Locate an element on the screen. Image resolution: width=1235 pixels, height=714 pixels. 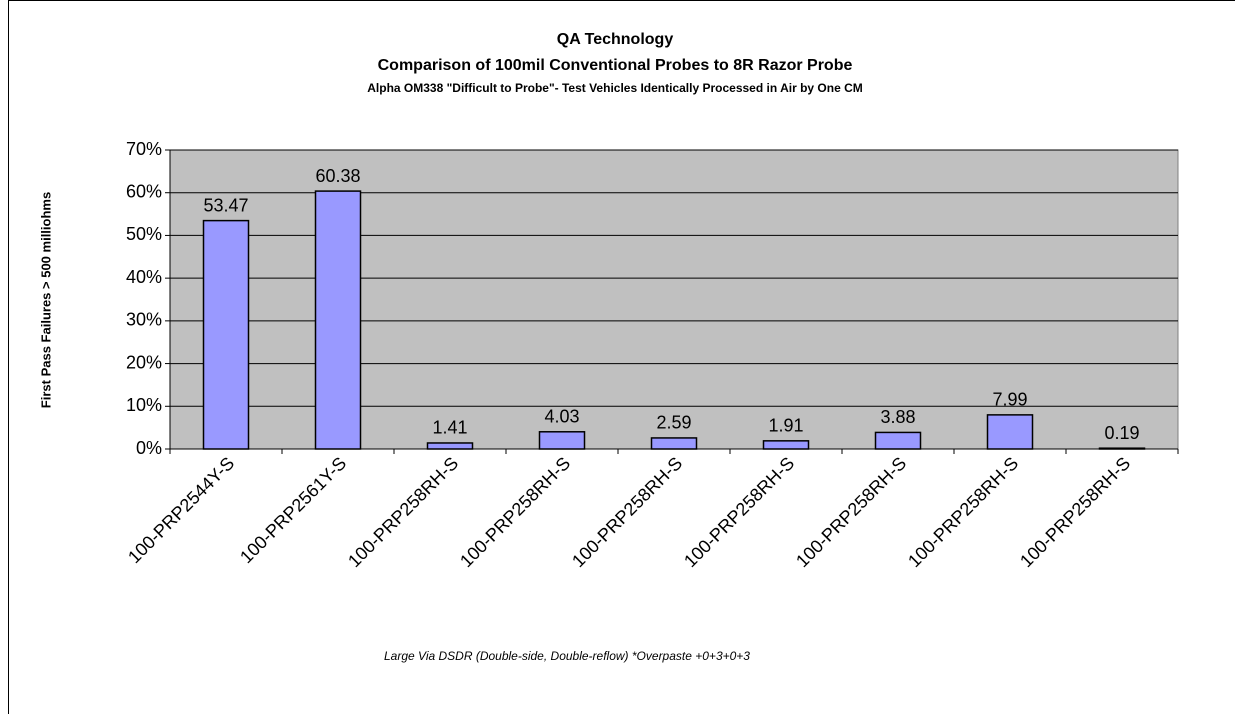
data-label: 4.03 is located at coordinates (561, 417).